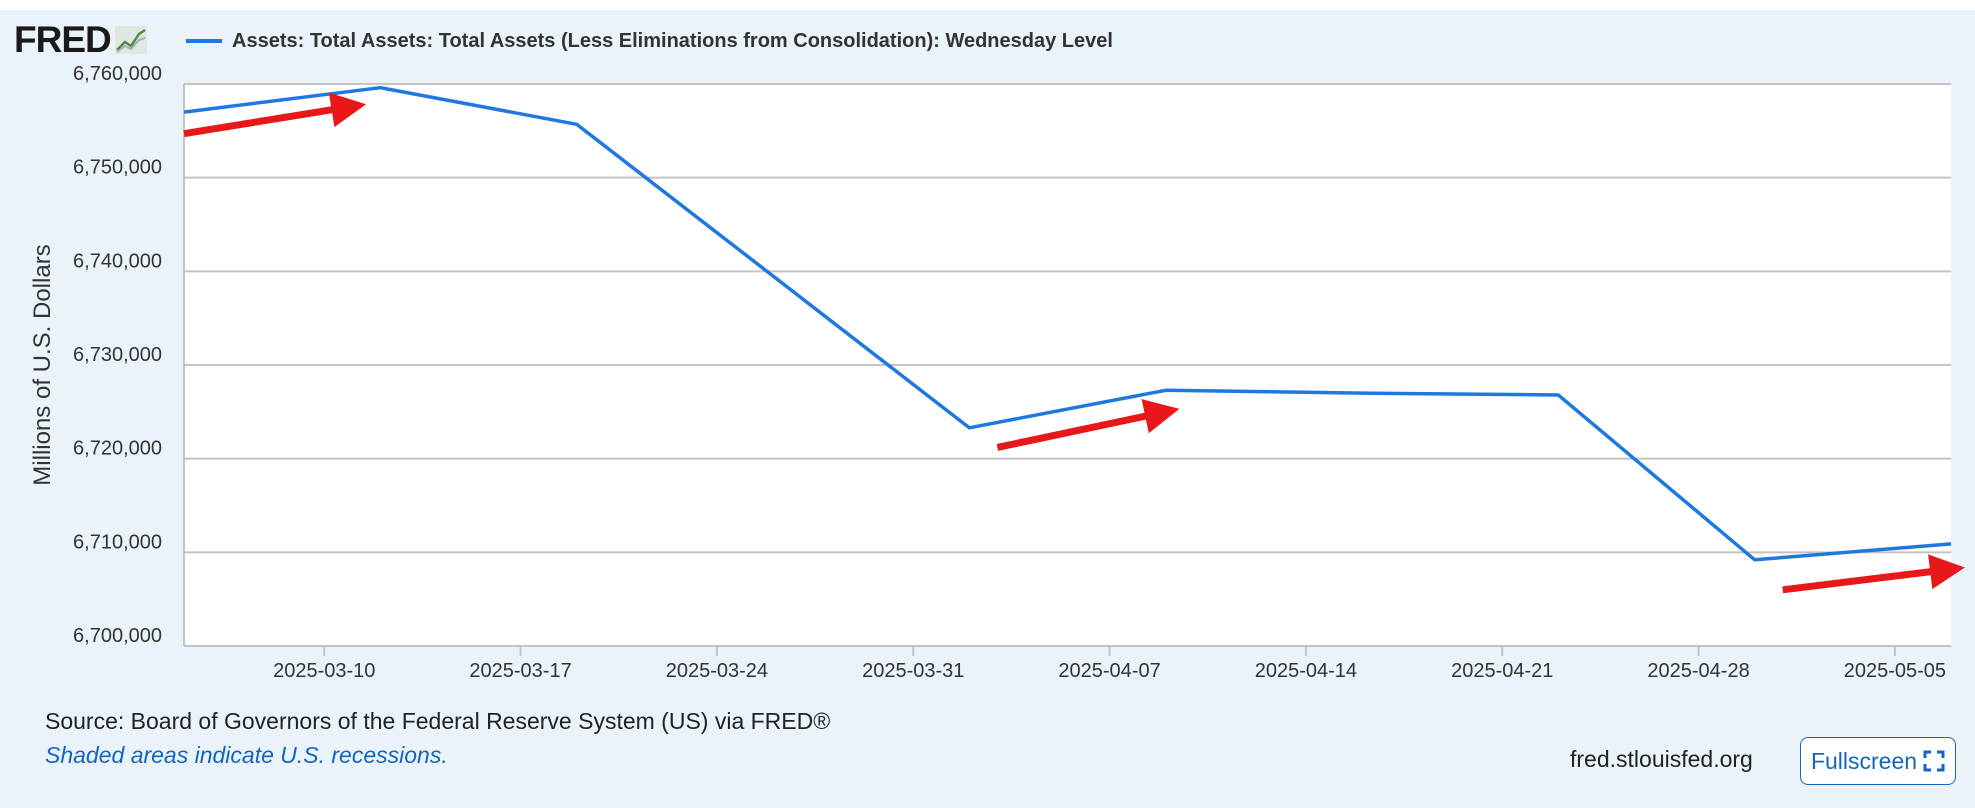 This screenshot has height=808, width=1975. What do you see at coordinates (1306, 671) in the screenshot?
I see `x-tick-label: 2025-04-14` at bounding box center [1306, 671].